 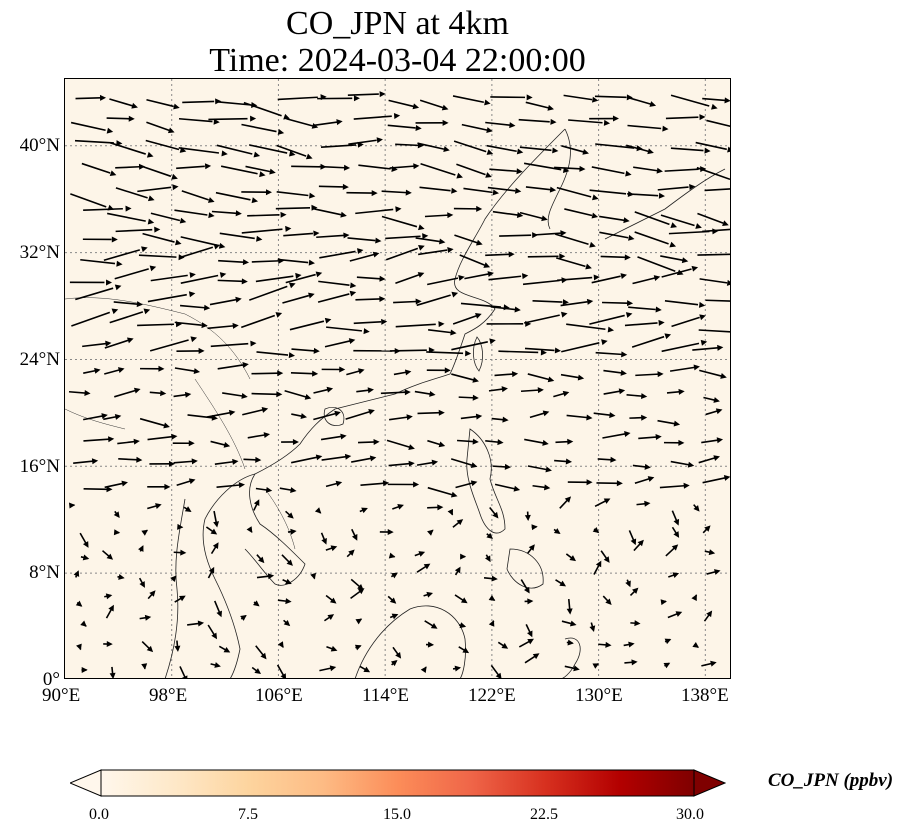 What do you see at coordinates (61, 695) in the screenshot?
I see `x-tick-label: 90°E` at bounding box center [61, 695].